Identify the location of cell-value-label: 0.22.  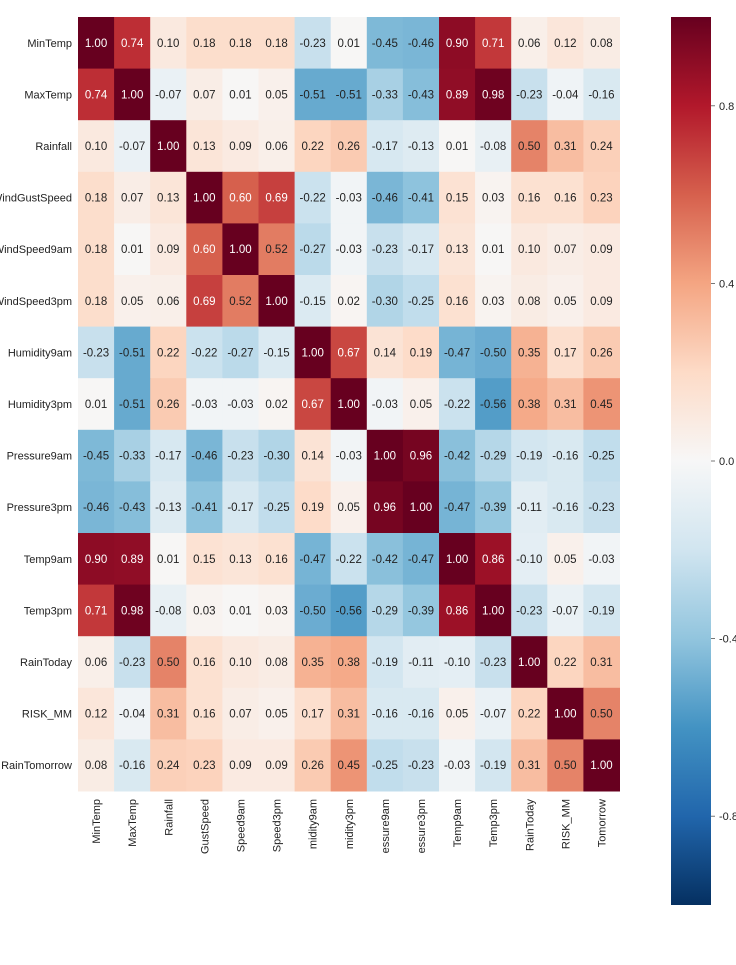
(529, 715).